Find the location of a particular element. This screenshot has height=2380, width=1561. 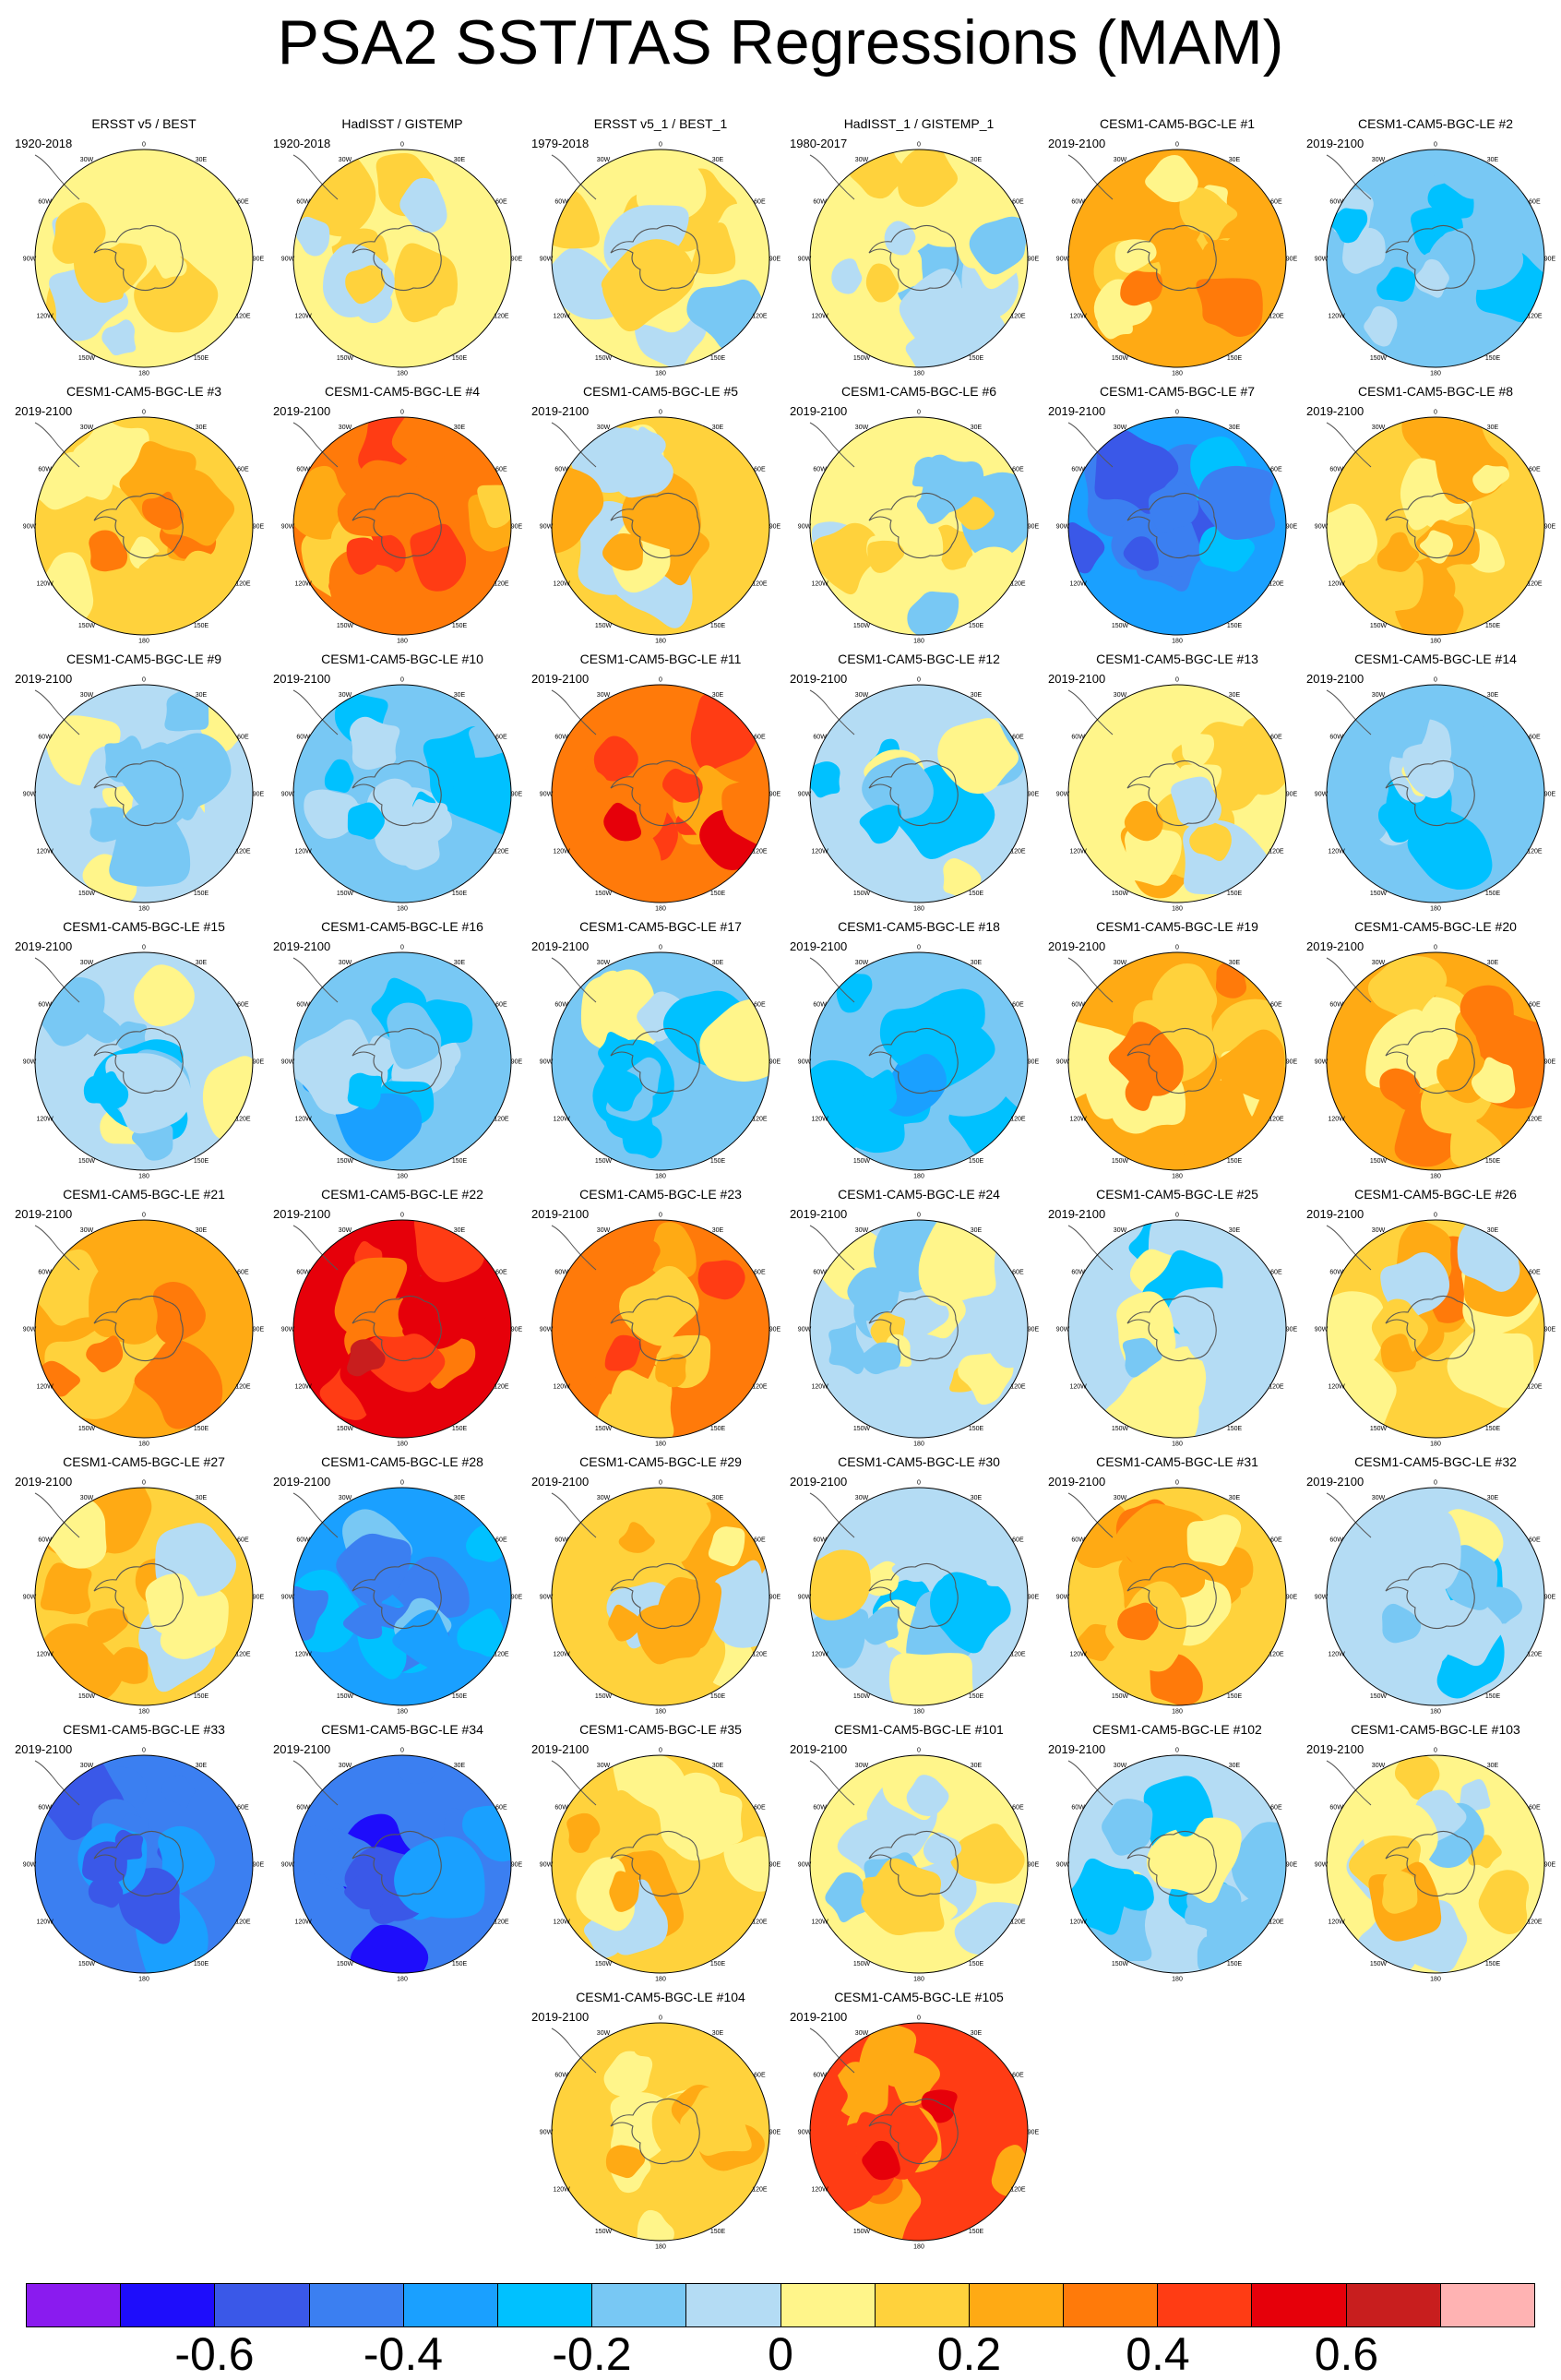

panel-period: 1920-2018 is located at coordinates (302, 143).